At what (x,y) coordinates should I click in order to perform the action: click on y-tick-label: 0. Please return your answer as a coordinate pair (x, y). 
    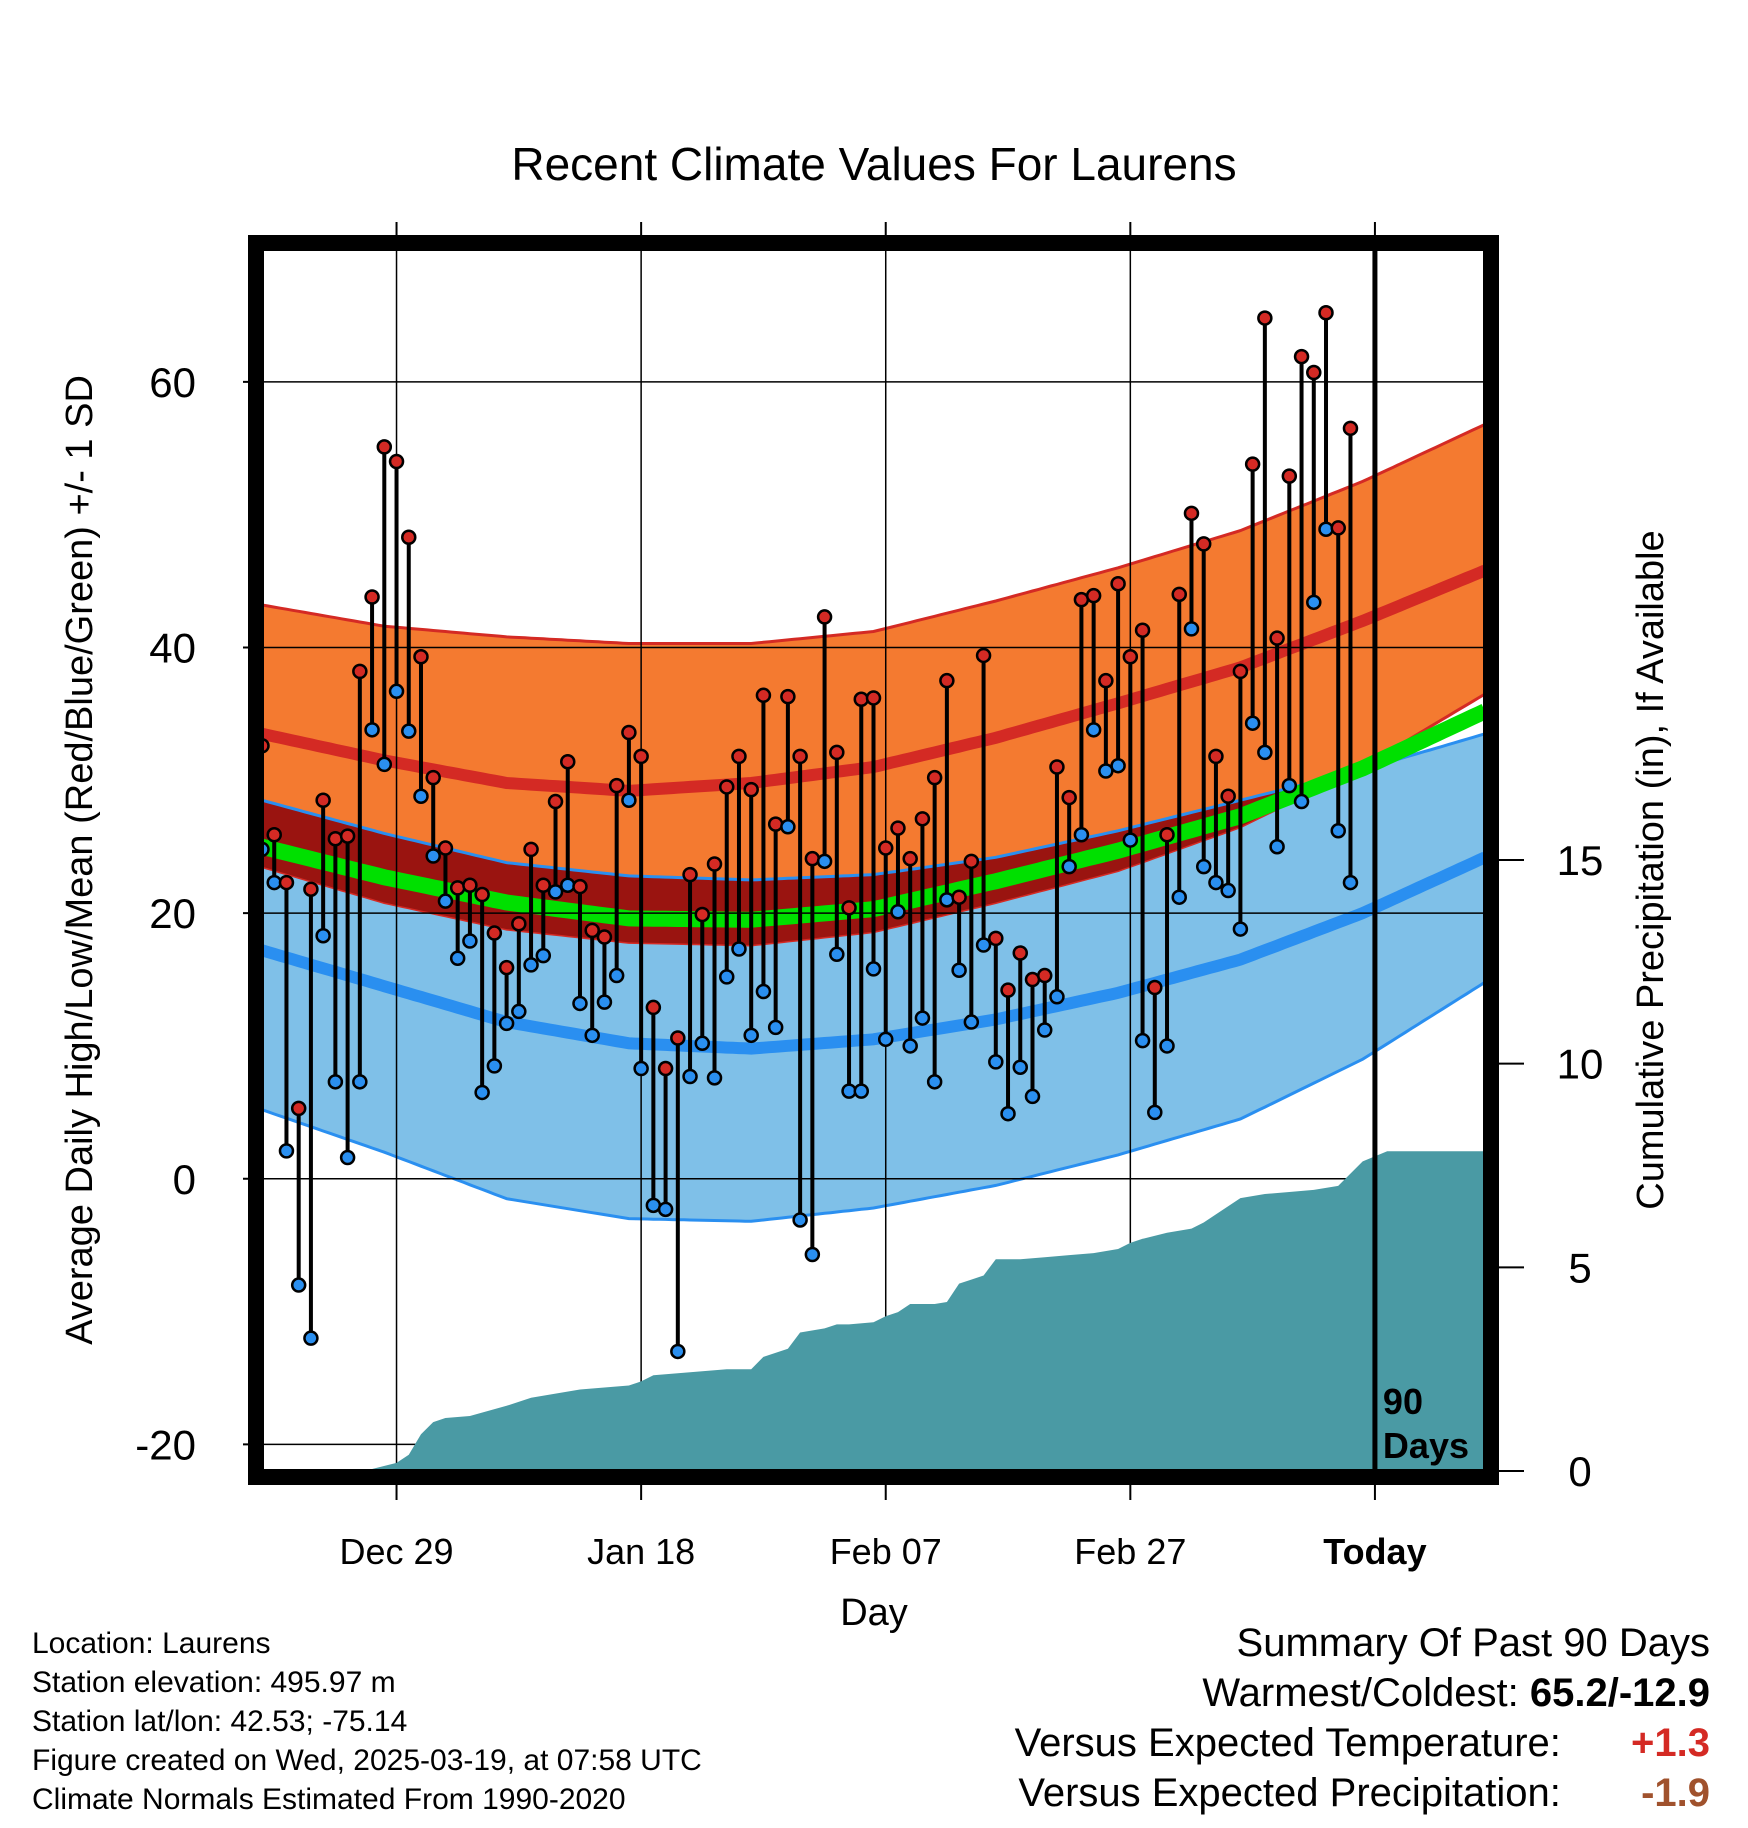
    Looking at the image, I should click on (184, 1179).